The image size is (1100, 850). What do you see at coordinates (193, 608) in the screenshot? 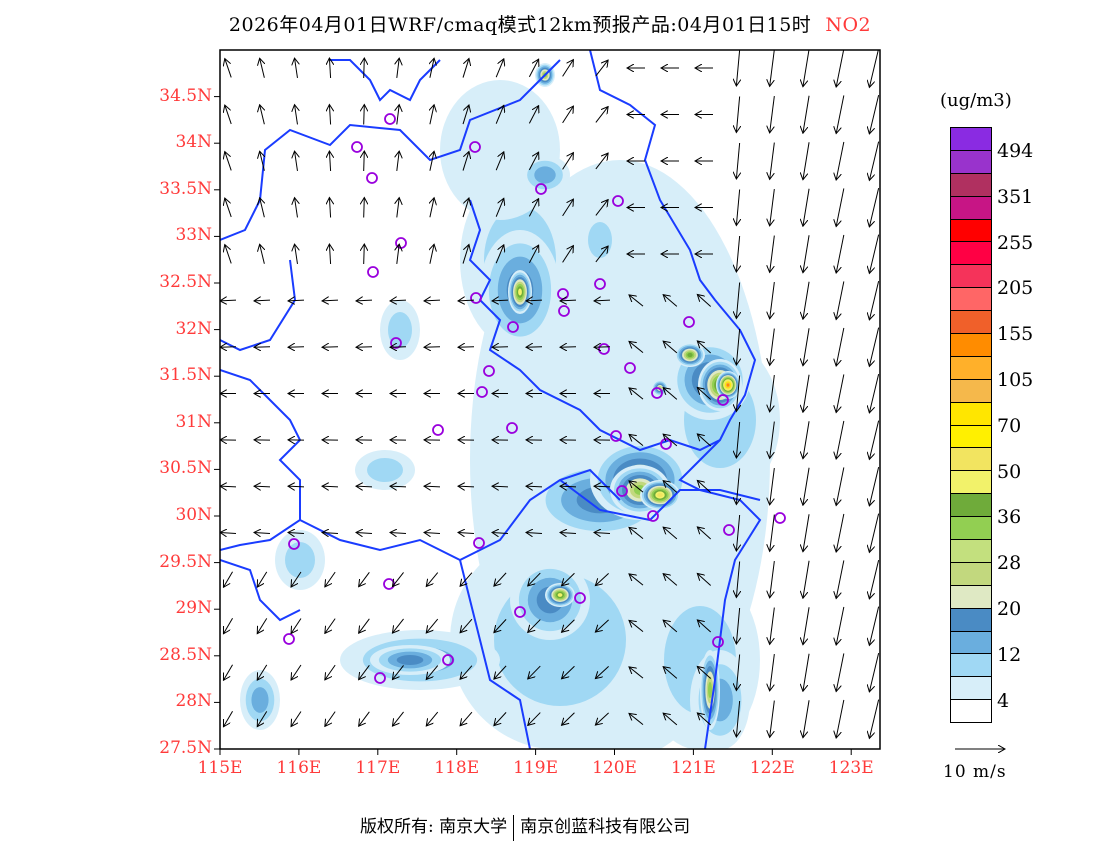
I see `lat-label: 29N` at bounding box center [193, 608].